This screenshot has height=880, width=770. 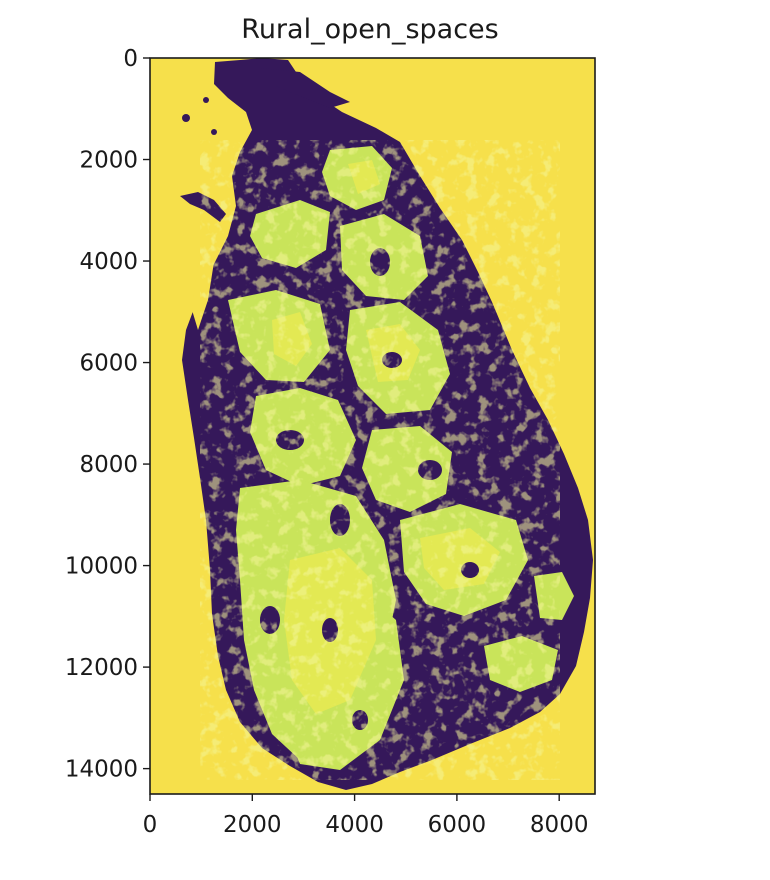 What do you see at coordinates (130, 59) in the screenshot?
I see `y-tick-label: 0` at bounding box center [130, 59].